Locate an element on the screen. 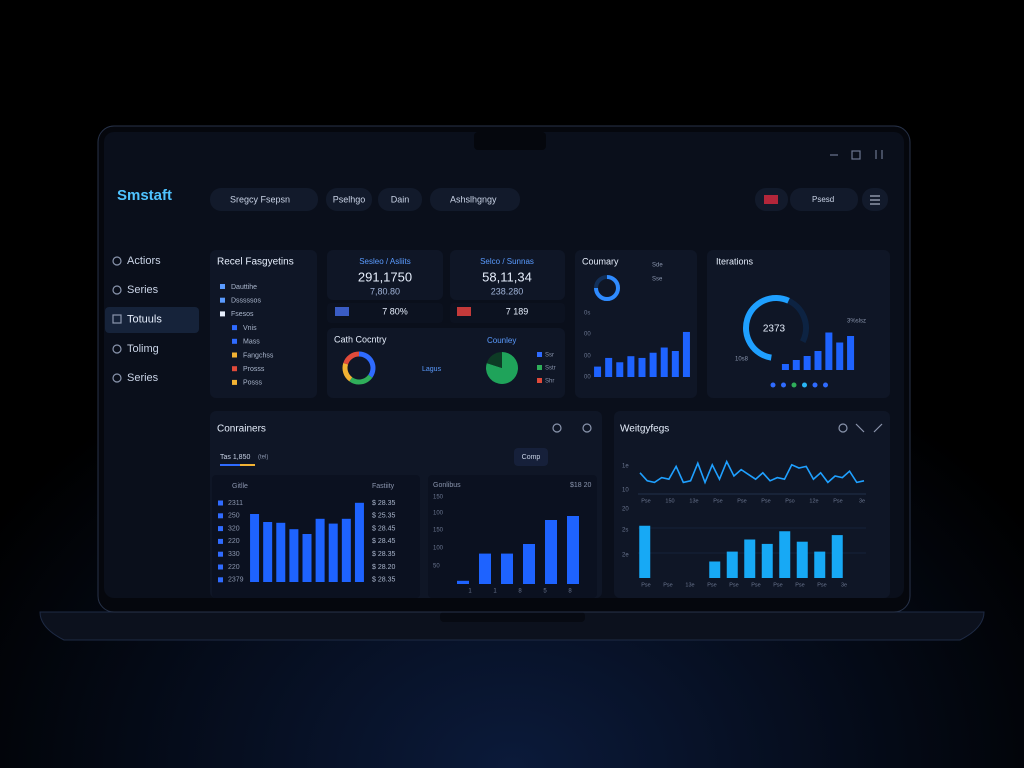 This screenshot has height=768, width=1024. legend-label: Sse is located at coordinates (657, 280).